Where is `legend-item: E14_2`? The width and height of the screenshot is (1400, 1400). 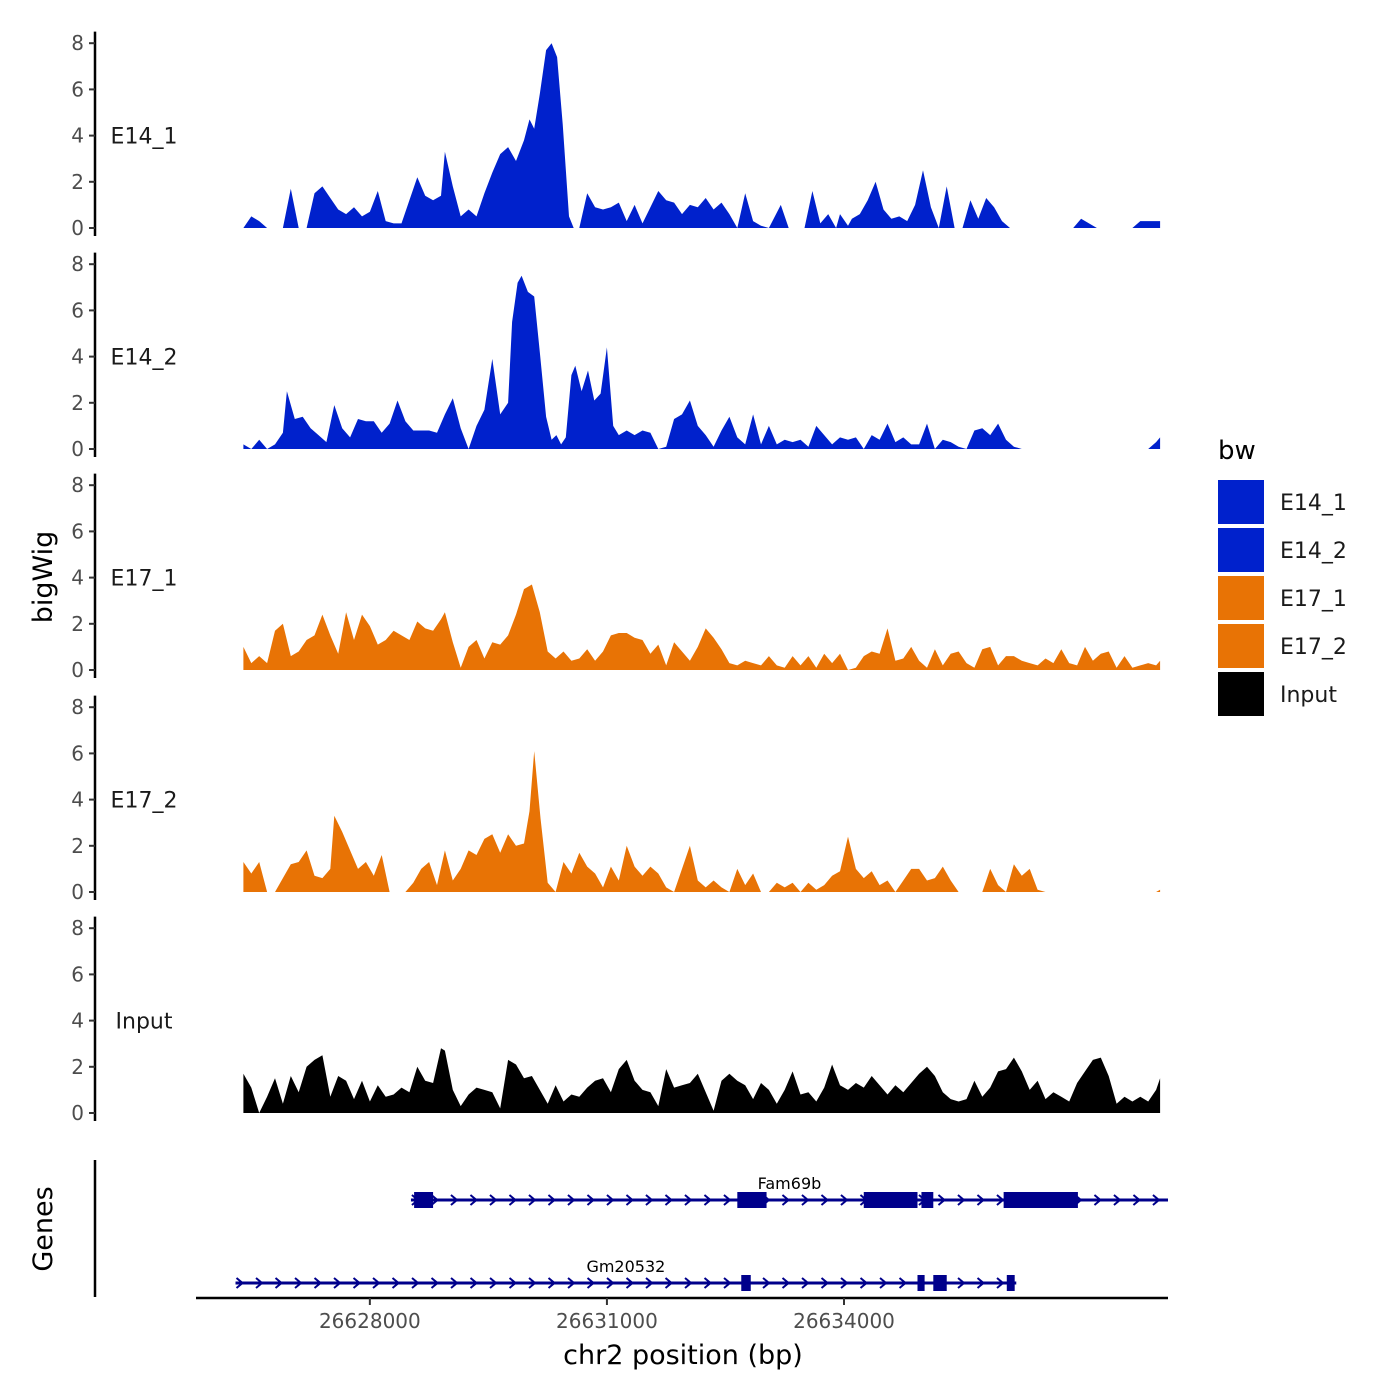
legend-item: E14_2 is located at coordinates (1282, 550).